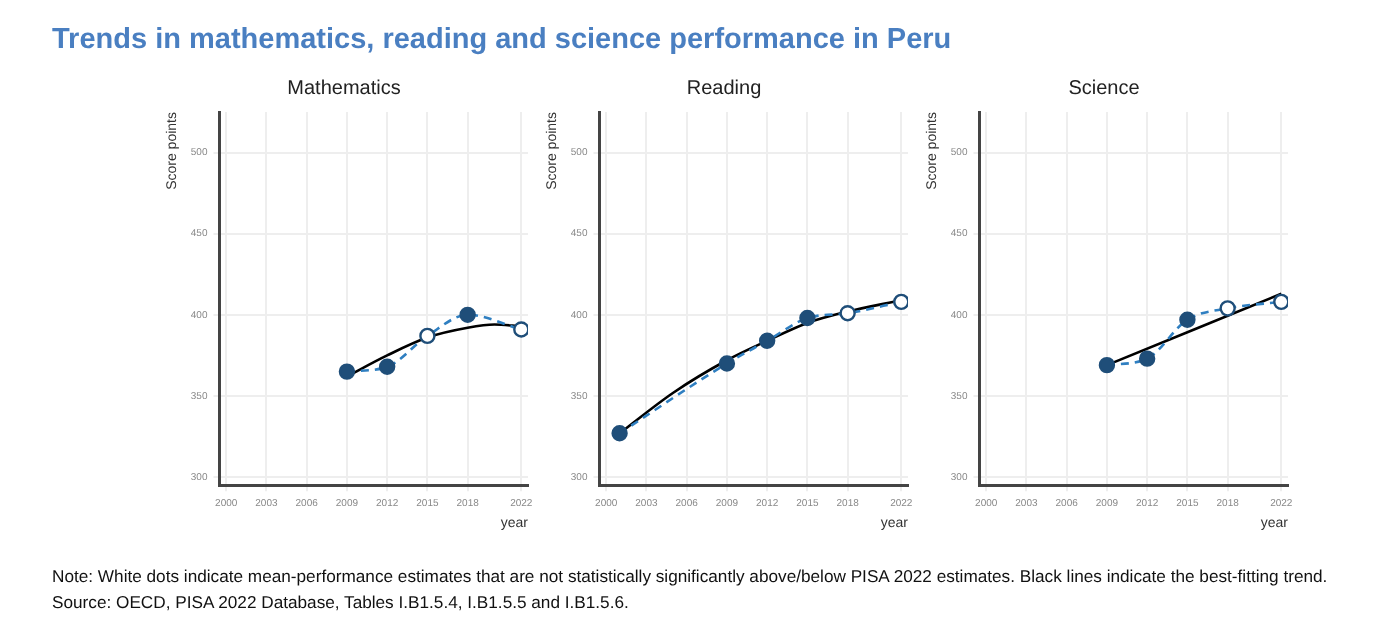 The width and height of the screenshot is (1394, 640). What do you see at coordinates (344, 88) in the screenshot?
I see `chart-title: Mathematics` at bounding box center [344, 88].